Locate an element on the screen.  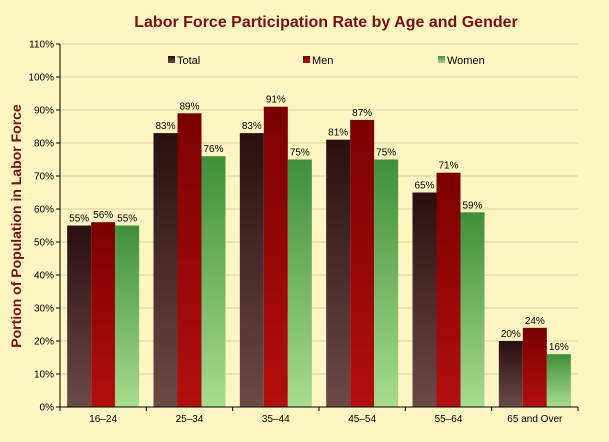
data-label: 87% is located at coordinates (362, 113).